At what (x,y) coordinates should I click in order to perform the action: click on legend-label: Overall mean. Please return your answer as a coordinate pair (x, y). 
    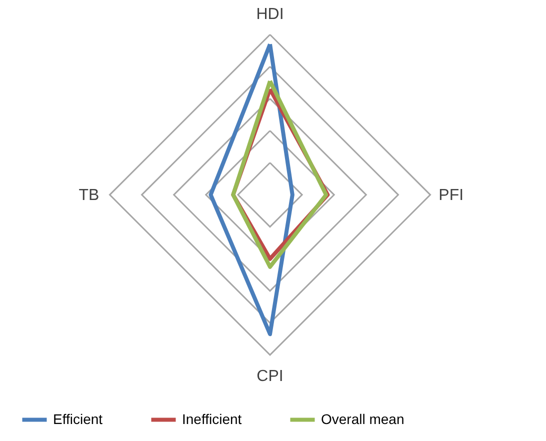
    Looking at the image, I should click on (362, 418).